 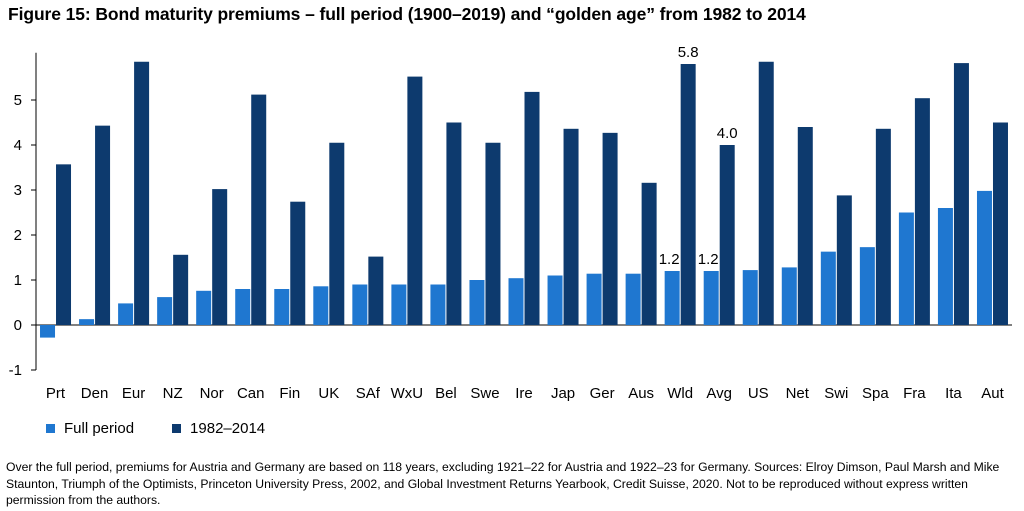 I want to click on bar-full-swe, so click(x=477, y=302).